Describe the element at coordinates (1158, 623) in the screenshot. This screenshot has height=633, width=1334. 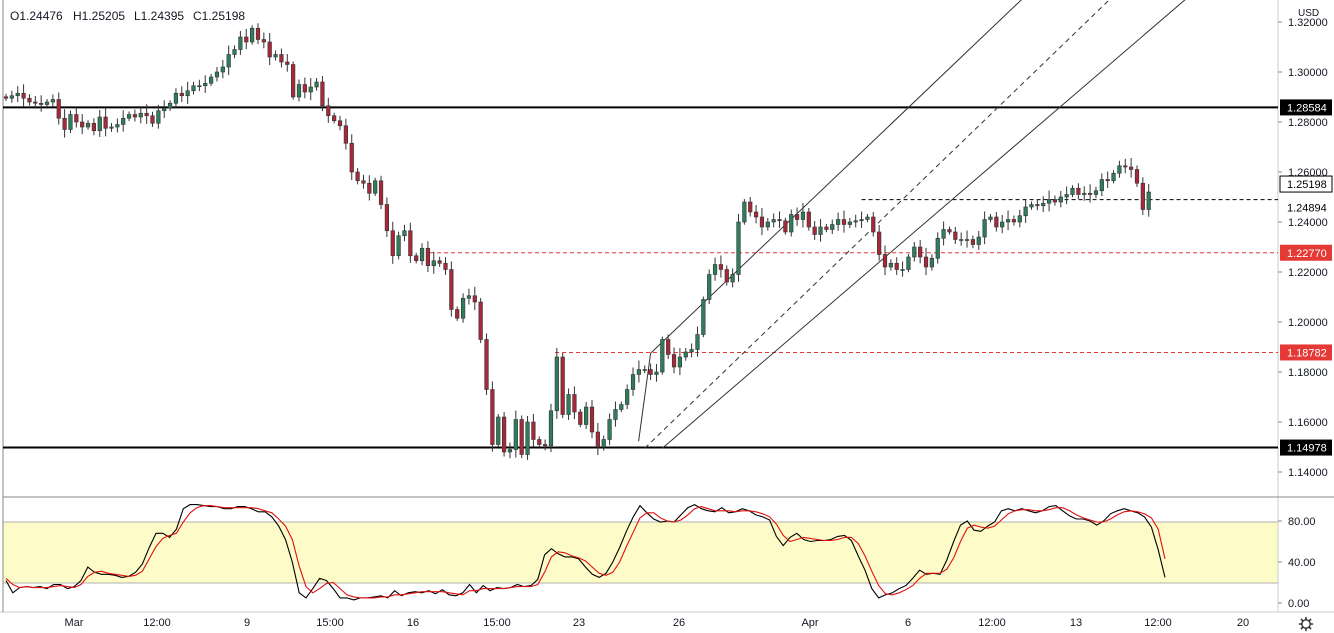
I see `x-tick-label: 12:00` at that location.